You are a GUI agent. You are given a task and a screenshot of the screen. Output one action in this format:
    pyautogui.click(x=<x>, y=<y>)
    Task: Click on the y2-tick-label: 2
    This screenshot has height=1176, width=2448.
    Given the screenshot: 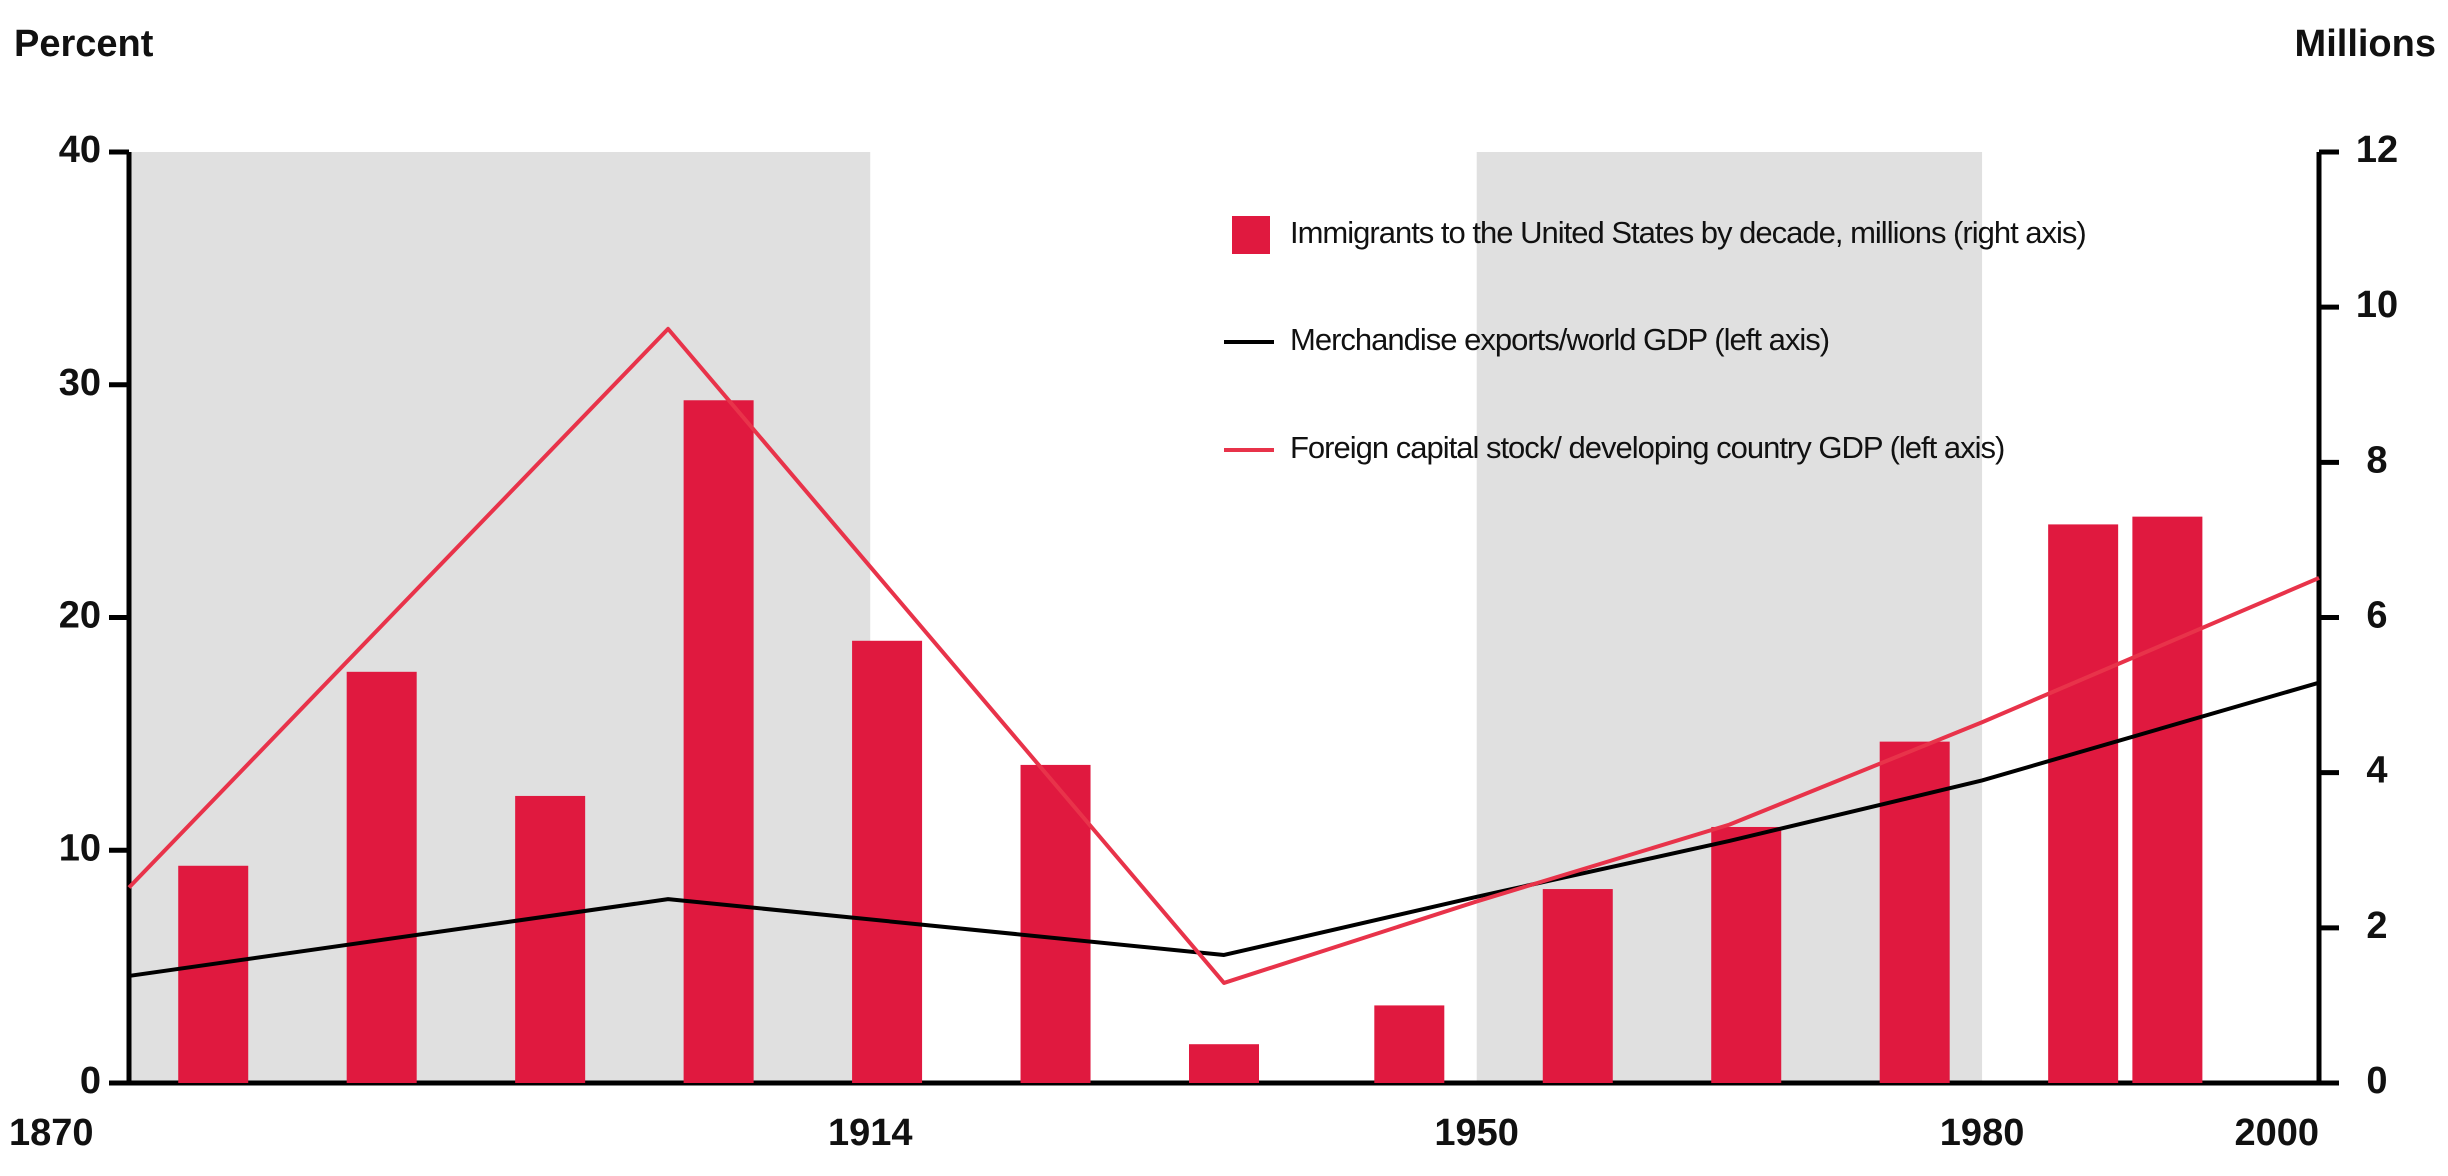 What is the action you would take?
    pyautogui.click(x=2376, y=926)
    